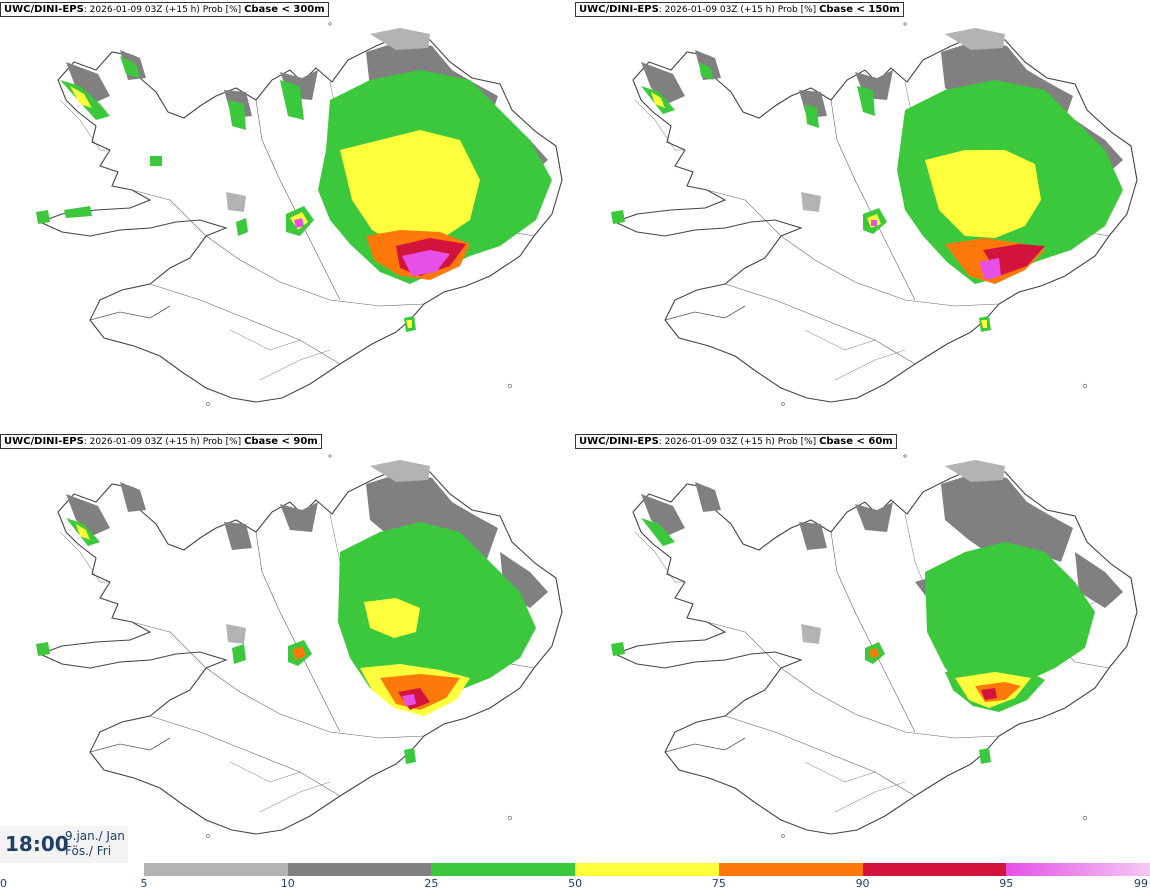  I want to click on colorbar-tick-label: 50, so click(575, 883).